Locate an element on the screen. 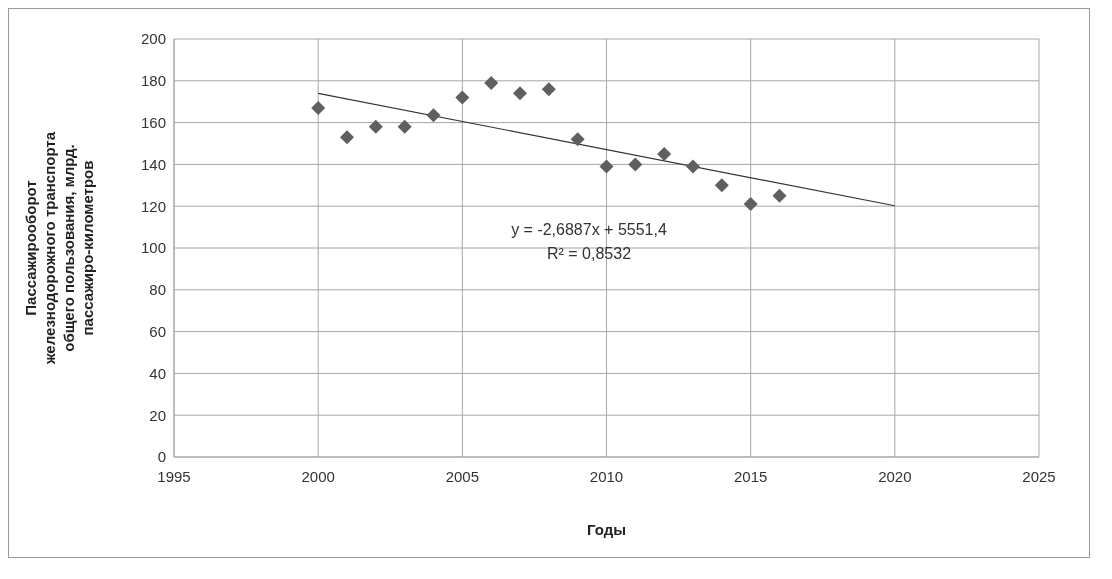 This screenshot has height=579, width=1112. y-tick-label: 200 is located at coordinates (153, 39).